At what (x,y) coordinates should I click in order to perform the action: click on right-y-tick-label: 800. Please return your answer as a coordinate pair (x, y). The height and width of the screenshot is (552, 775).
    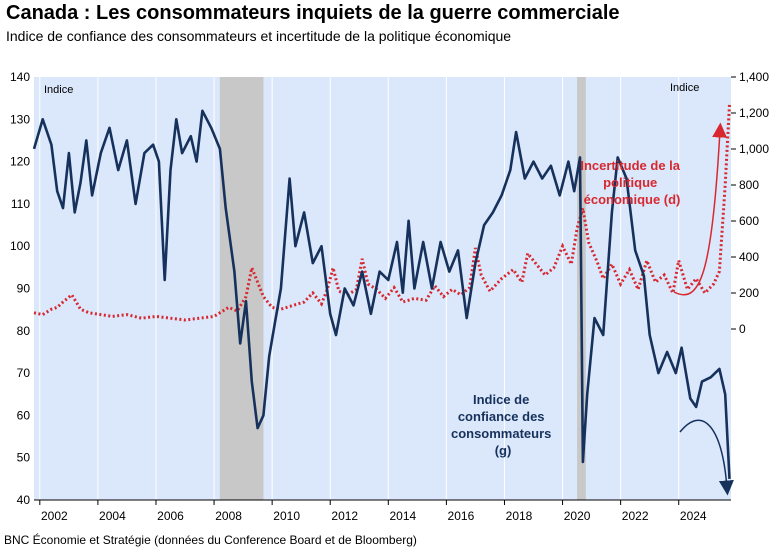
    Looking at the image, I should click on (749, 185).